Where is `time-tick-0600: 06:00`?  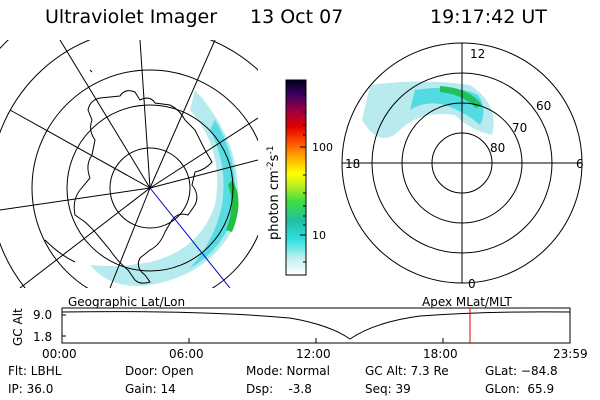 time-tick-0600: 06:00 is located at coordinates (186, 354).